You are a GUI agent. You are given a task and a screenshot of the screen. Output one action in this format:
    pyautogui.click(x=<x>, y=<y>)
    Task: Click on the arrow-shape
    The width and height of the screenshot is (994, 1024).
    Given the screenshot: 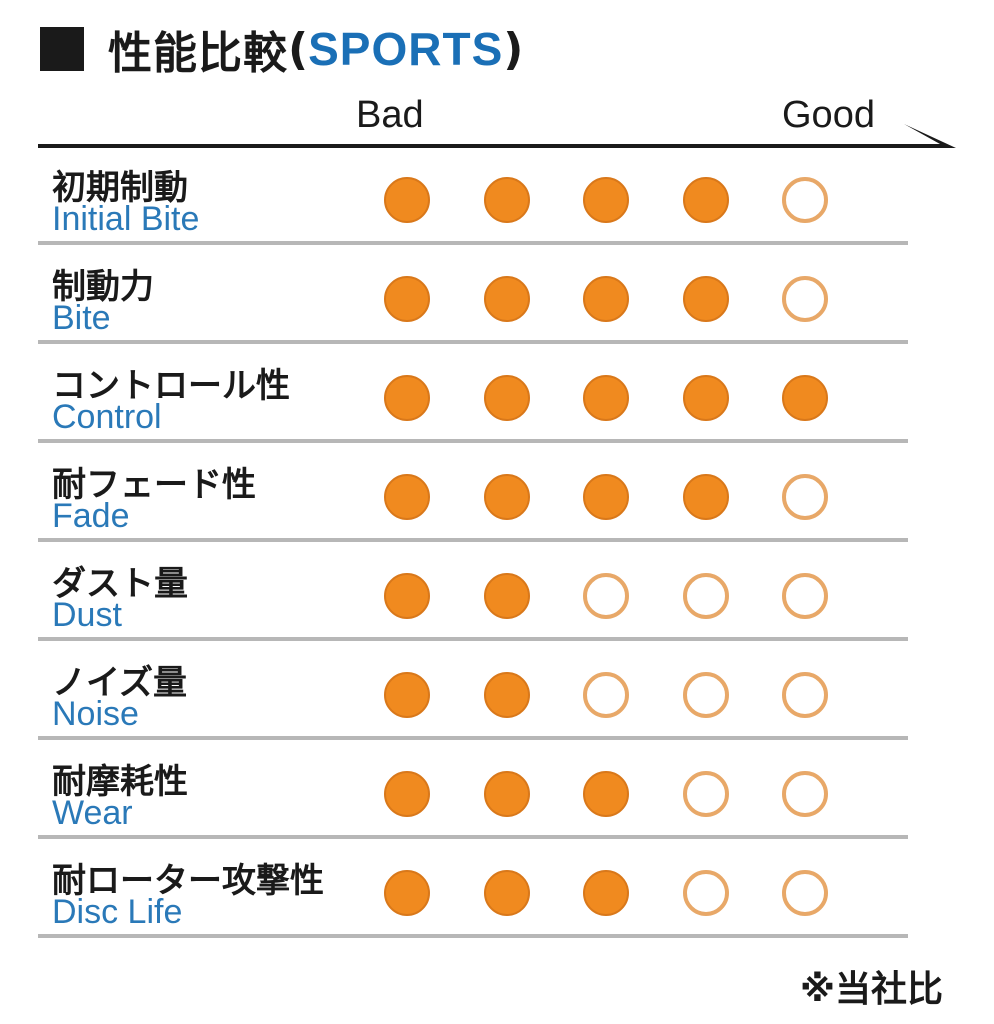 What is the action you would take?
    pyautogui.click(x=497, y=136)
    